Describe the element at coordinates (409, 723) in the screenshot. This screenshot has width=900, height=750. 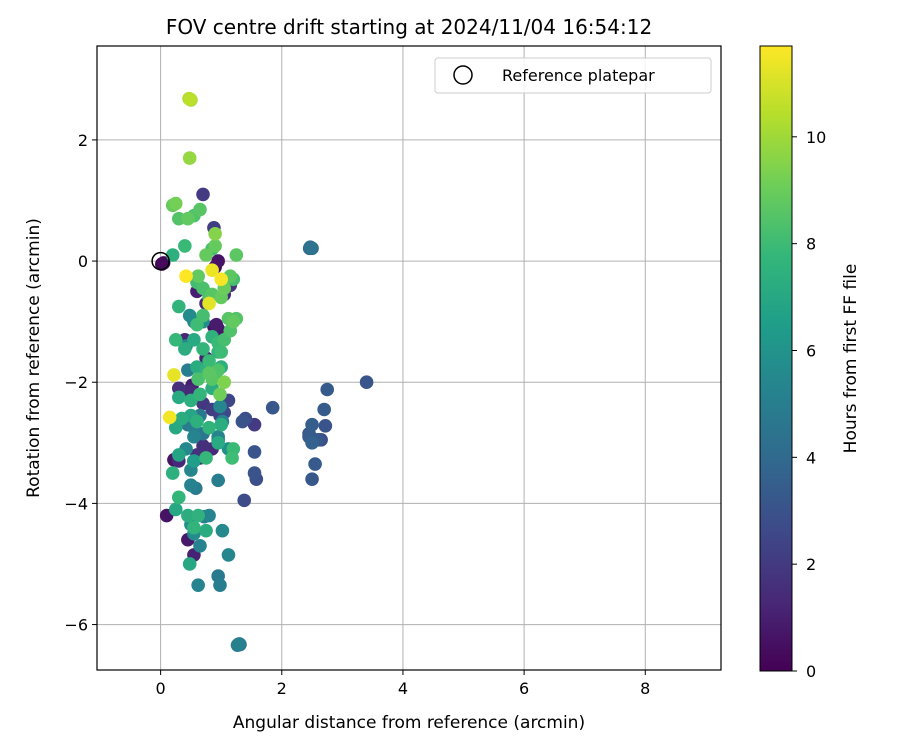
I see `x-axis-label: Angular distance from reference (arcmin)` at that location.